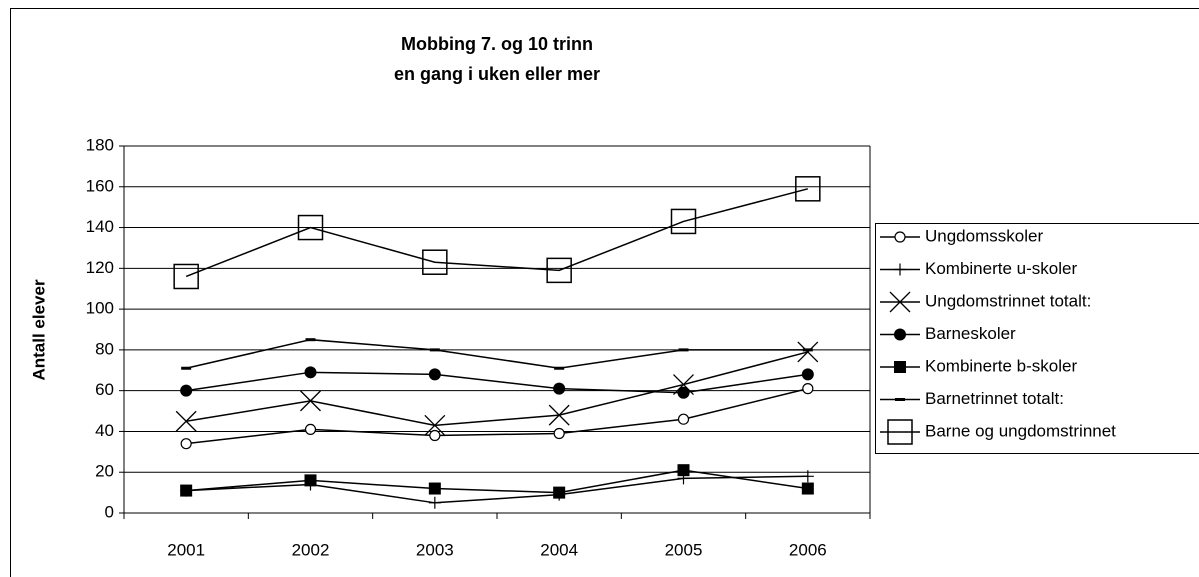  What do you see at coordinates (808, 549) in the screenshot?
I see `x-tick-label: 2006` at bounding box center [808, 549].